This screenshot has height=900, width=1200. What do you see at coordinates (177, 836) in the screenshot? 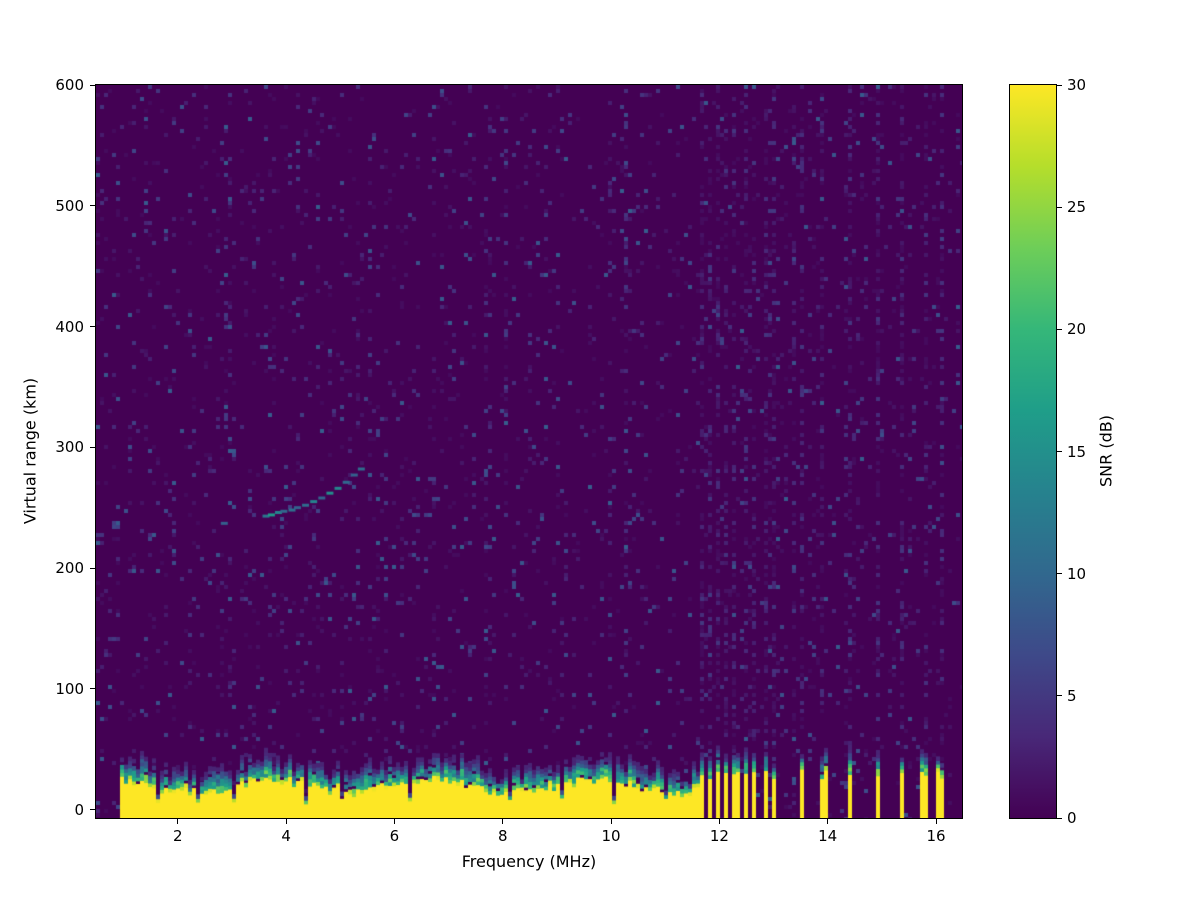
I see `x-tick-label: 2` at bounding box center [177, 836].